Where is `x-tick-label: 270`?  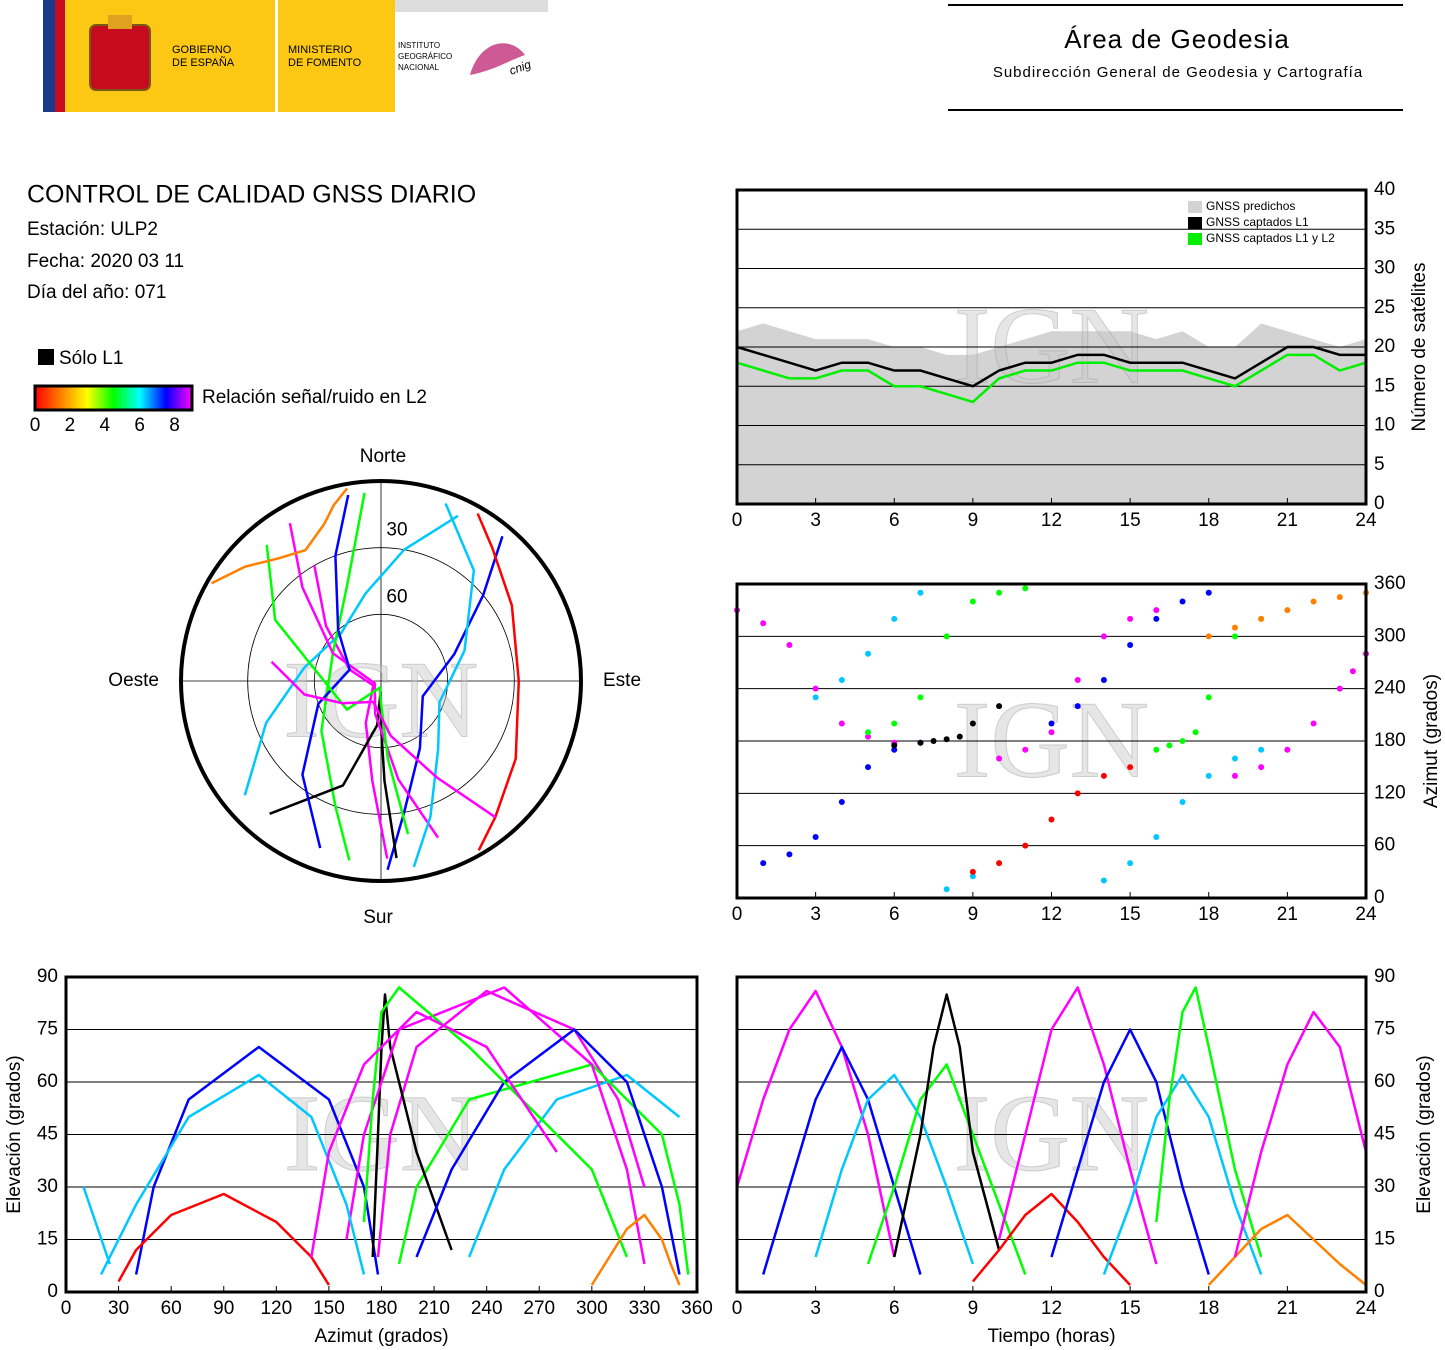
x-tick-label: 270 is located at coordinates (539, 1308).